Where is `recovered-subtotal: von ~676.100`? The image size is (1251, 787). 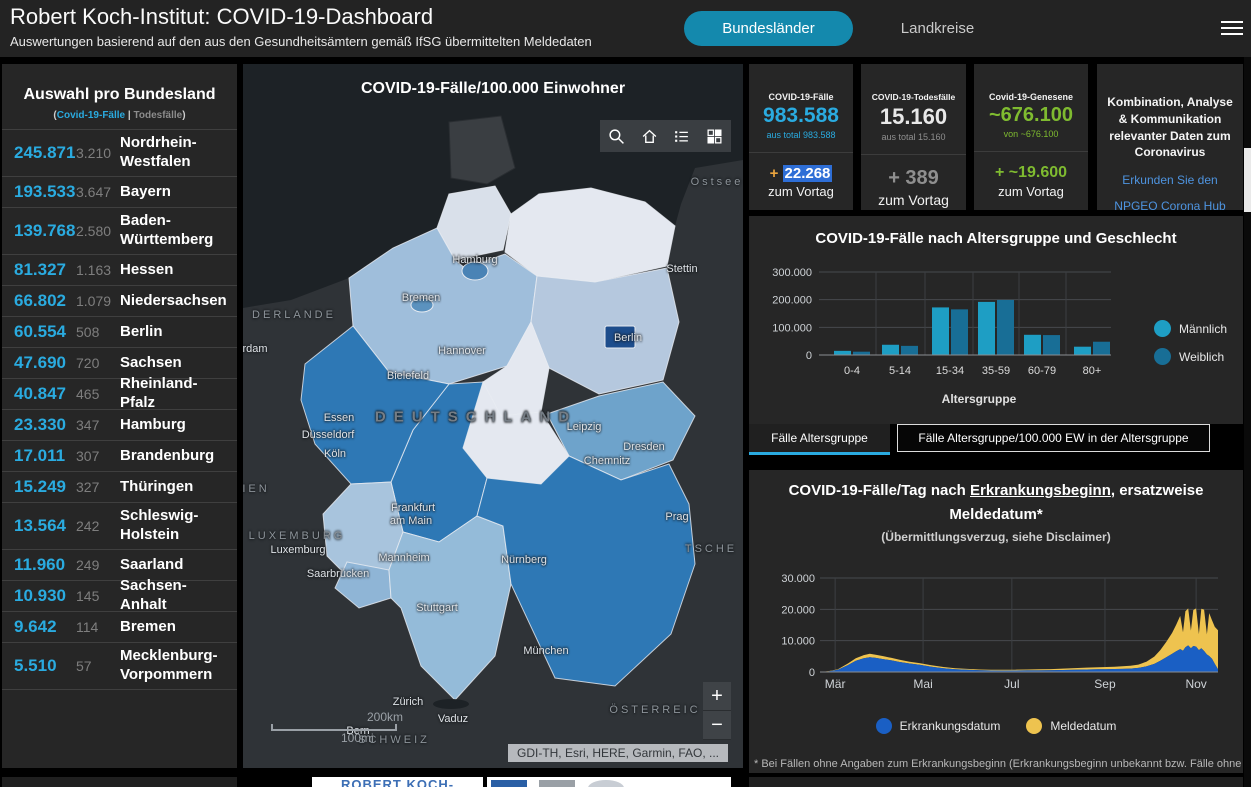 recovered-subtotal: von ~676.100 is located at coordinates (1031, 134).